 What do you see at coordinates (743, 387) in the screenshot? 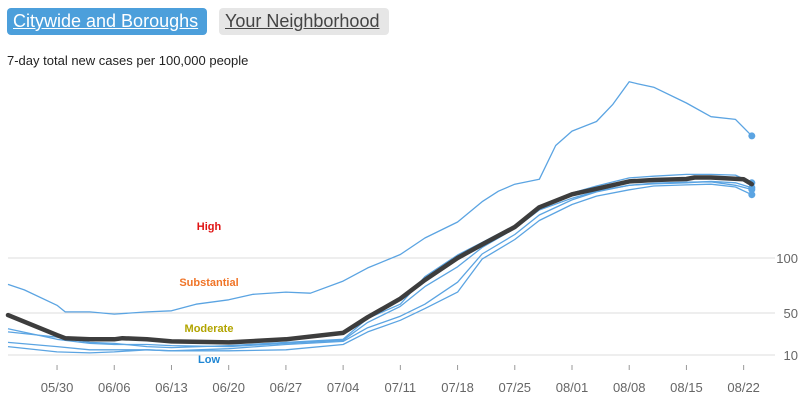
I see `x-tick-label: 08/22` at bounding box center [743, 387].